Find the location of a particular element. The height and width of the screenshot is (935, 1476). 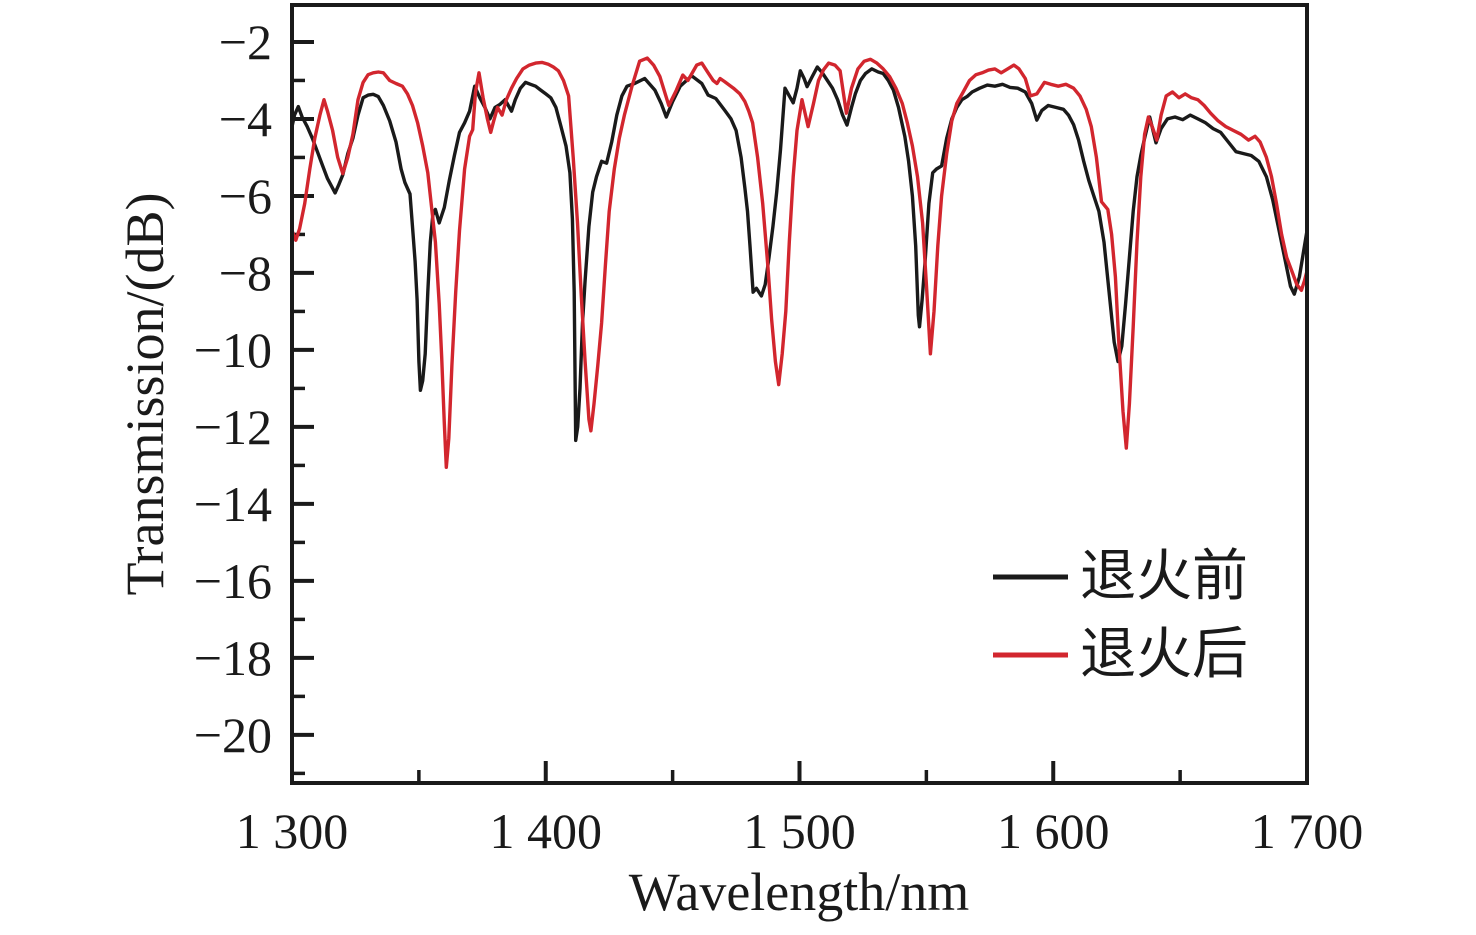

legend-item-before-annealing: 退火前 is located at coordinates (1120, 577).